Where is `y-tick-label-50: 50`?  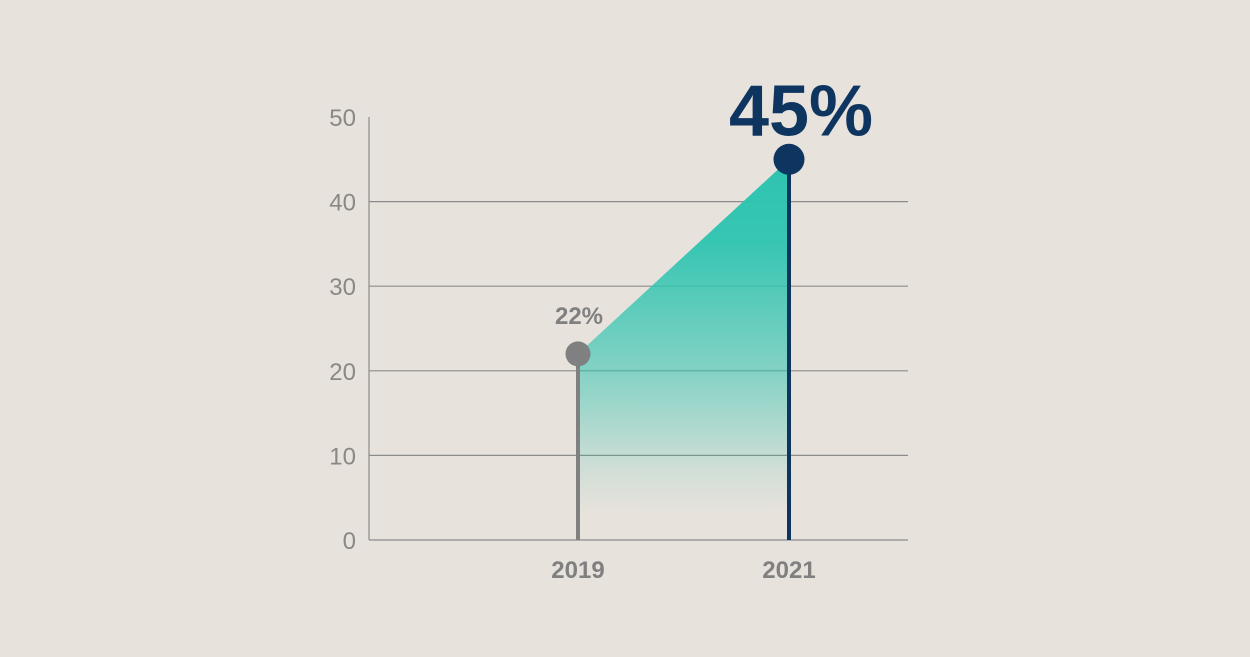
y-tick-label-50: 50 is located at coordinates (342, 118).